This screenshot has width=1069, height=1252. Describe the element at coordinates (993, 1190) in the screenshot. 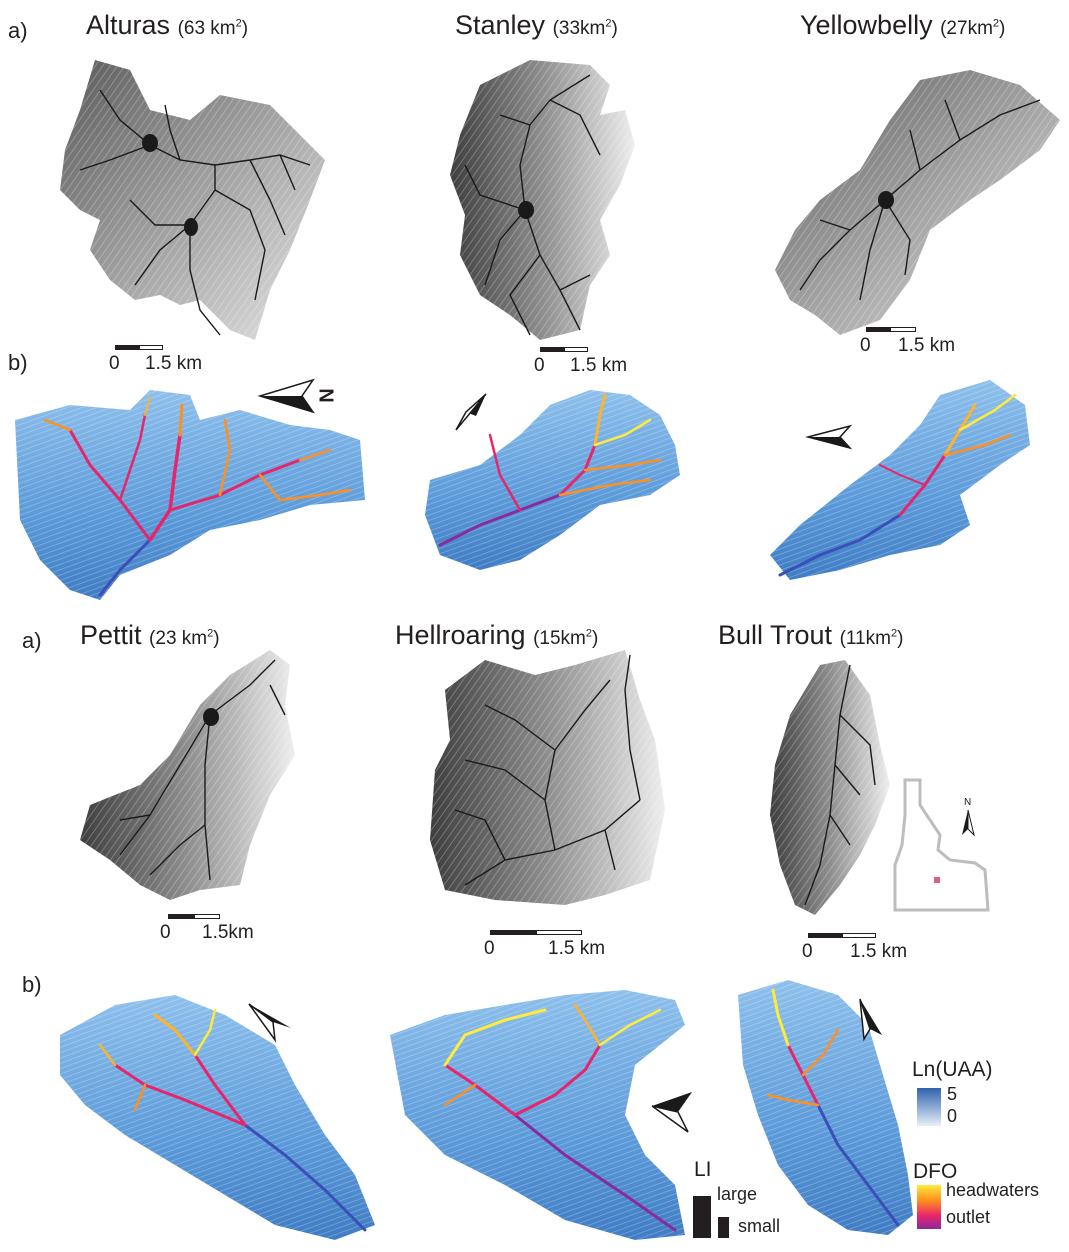

I see `legend-dfo-high: headwaters` at that location.